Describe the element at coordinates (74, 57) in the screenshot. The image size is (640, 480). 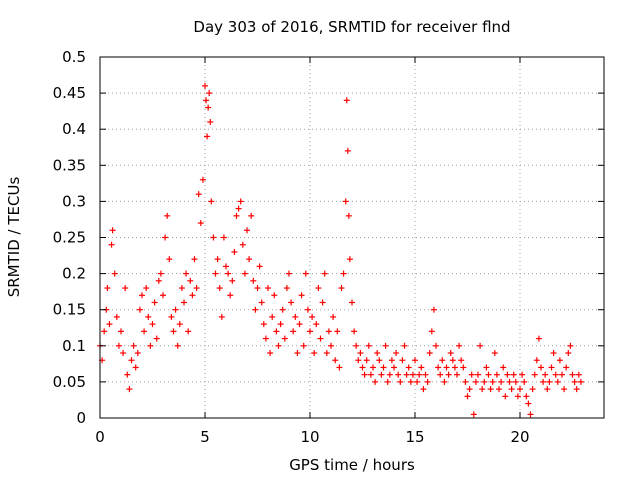
I see `y-tick-label: 0.5` at that location.